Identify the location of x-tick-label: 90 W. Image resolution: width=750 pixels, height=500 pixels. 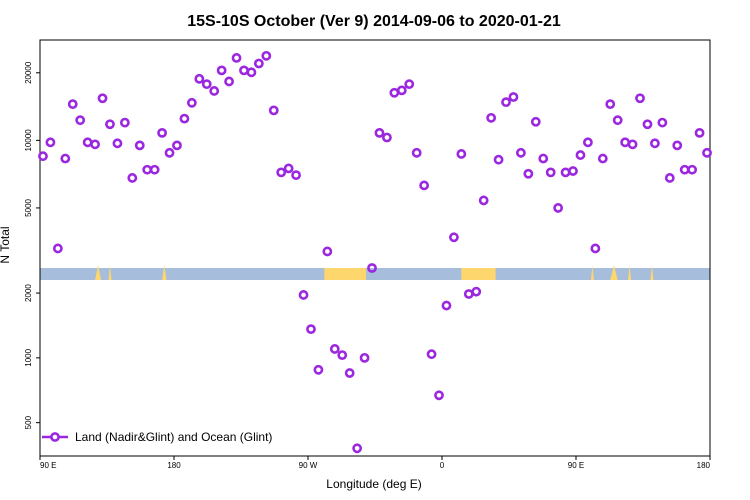
(308, 465).